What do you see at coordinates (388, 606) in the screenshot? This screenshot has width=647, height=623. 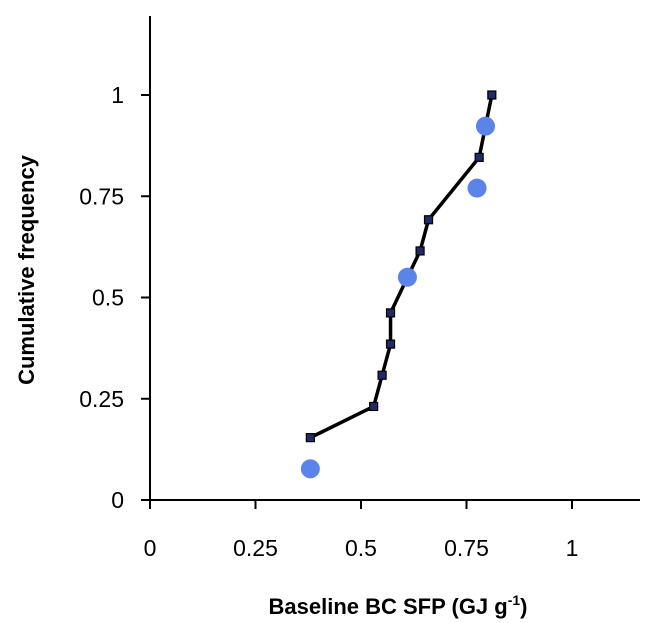 I see `x-axis-title-prefix: Baseline BC SFP (GJ g` at bounding box center [388, 606].